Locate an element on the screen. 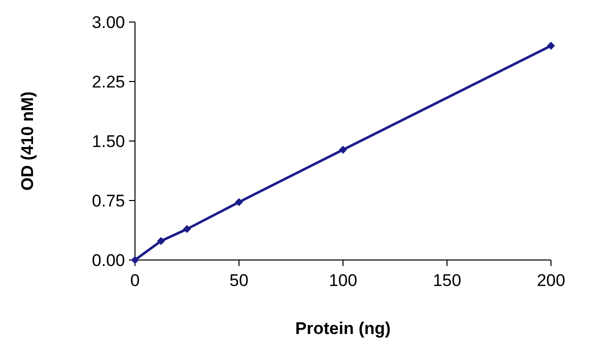 Image resolution: width=590 pixels, height=363 pixels. x-tick-label: 150 is located at coordinates (447, 280).